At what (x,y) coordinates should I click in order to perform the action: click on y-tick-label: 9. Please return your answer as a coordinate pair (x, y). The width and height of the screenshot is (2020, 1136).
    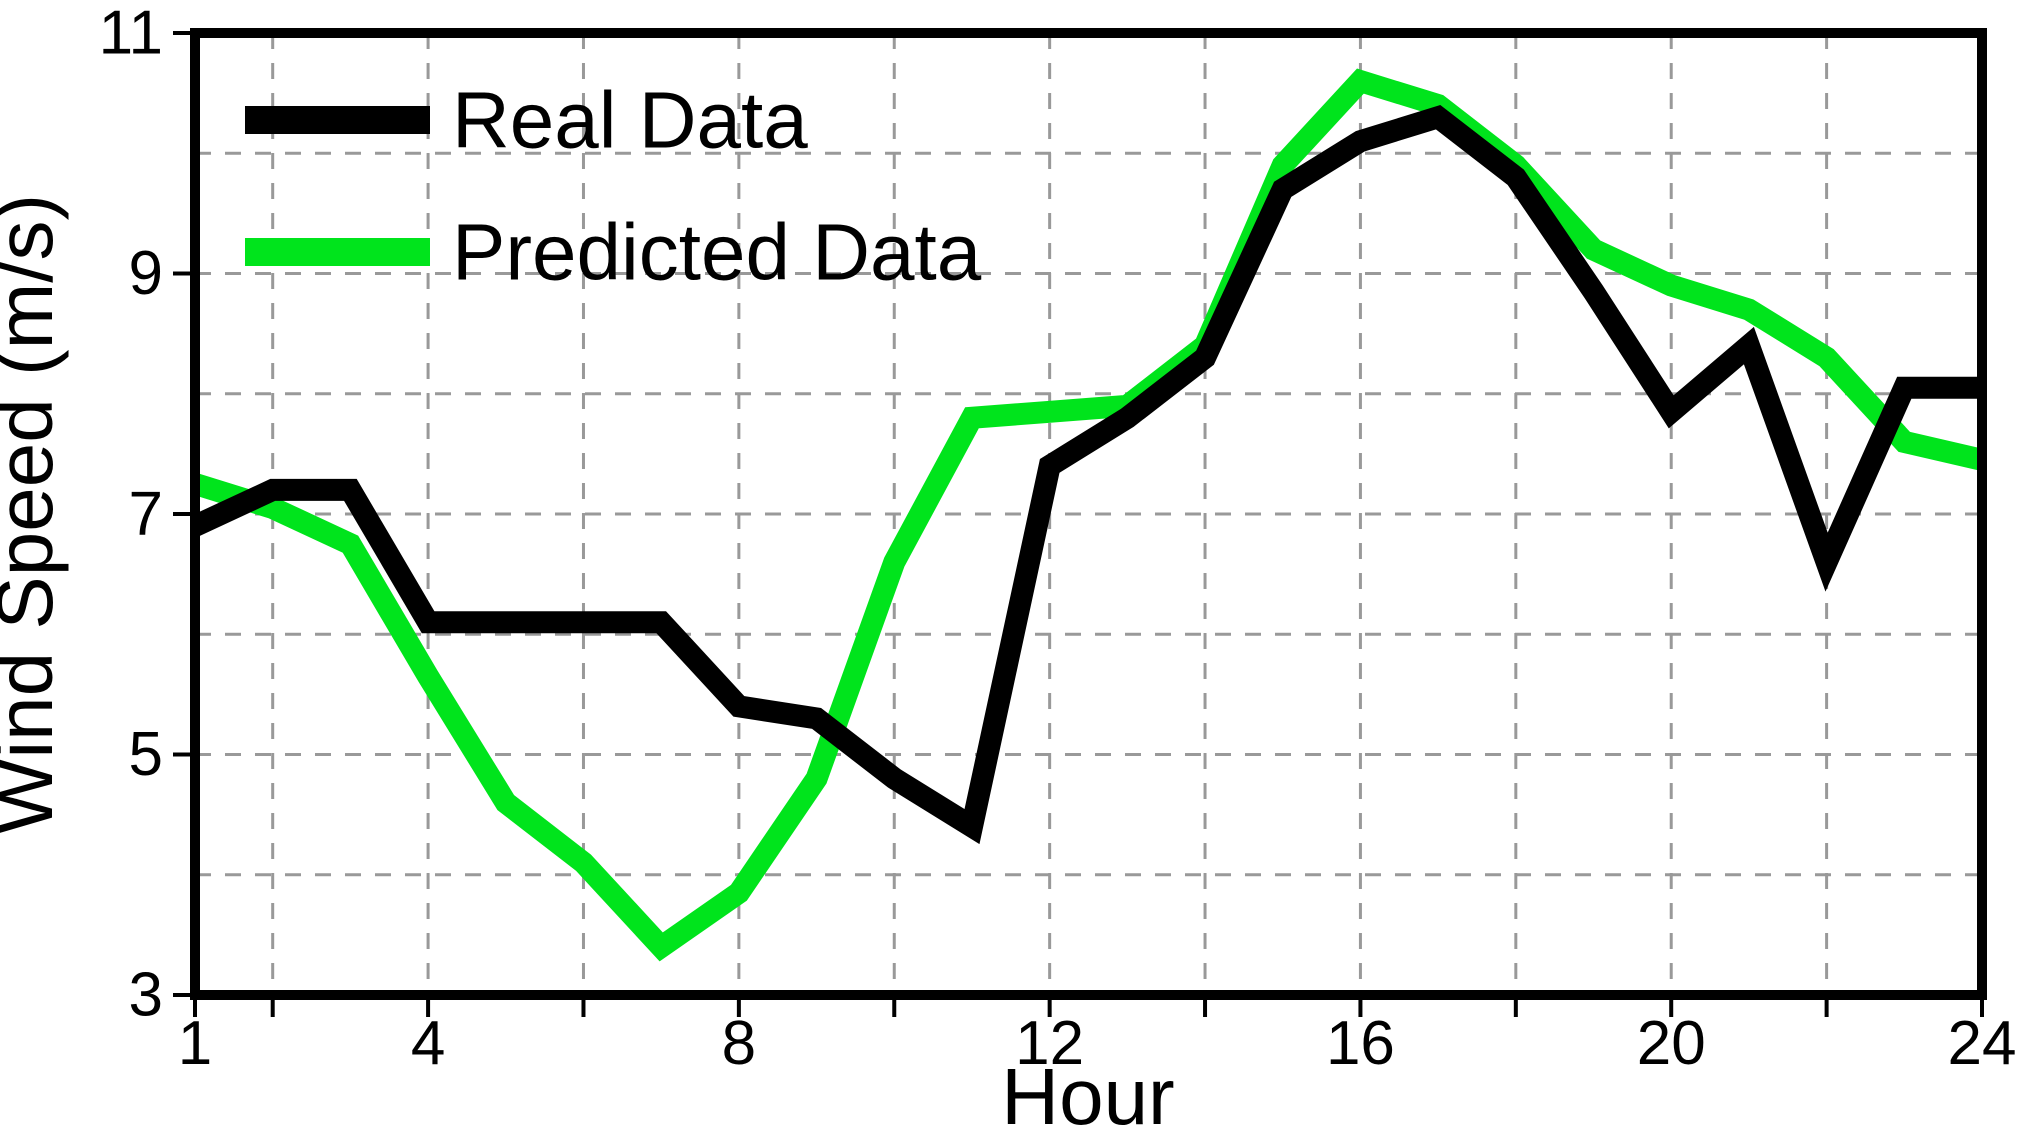
    Looking at the image, I should click on (146, 273).